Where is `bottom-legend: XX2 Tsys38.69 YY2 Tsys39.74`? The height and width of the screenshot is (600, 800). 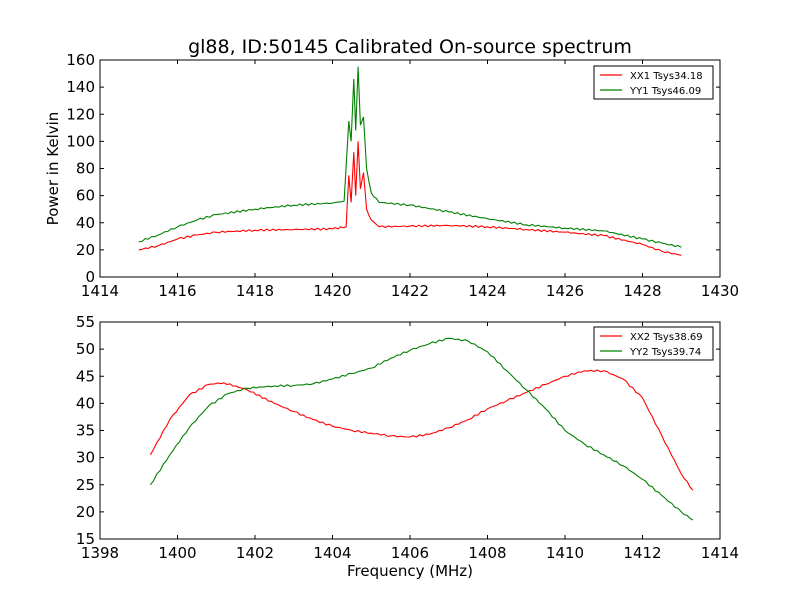
bottom-legend: XX2 Tsys38.69 YY2 Tsys39.74 is located at coordinates (653, 343).